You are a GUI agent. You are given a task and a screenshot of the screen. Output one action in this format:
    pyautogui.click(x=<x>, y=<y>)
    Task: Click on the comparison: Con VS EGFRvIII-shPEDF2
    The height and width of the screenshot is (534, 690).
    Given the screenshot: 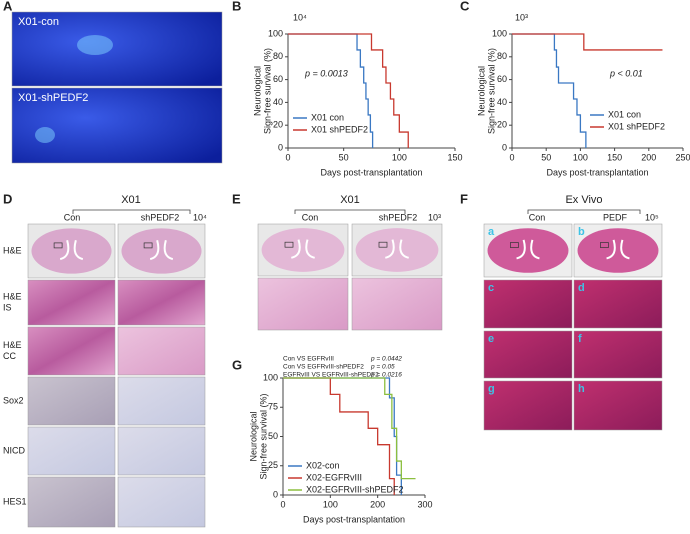 What is the action you would take?
    pyautogui.click(x=323, y=367)
    